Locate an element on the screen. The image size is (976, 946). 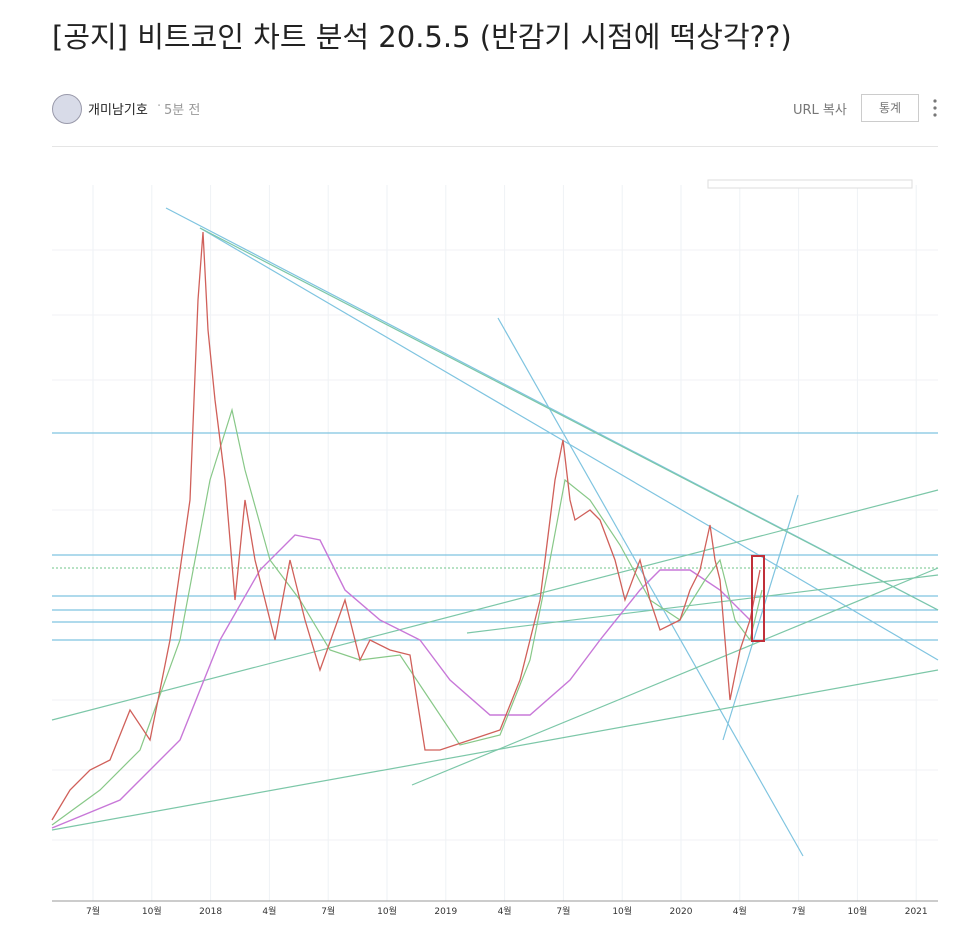
post-time: 5분 전 is located at coordinates (182, 110).